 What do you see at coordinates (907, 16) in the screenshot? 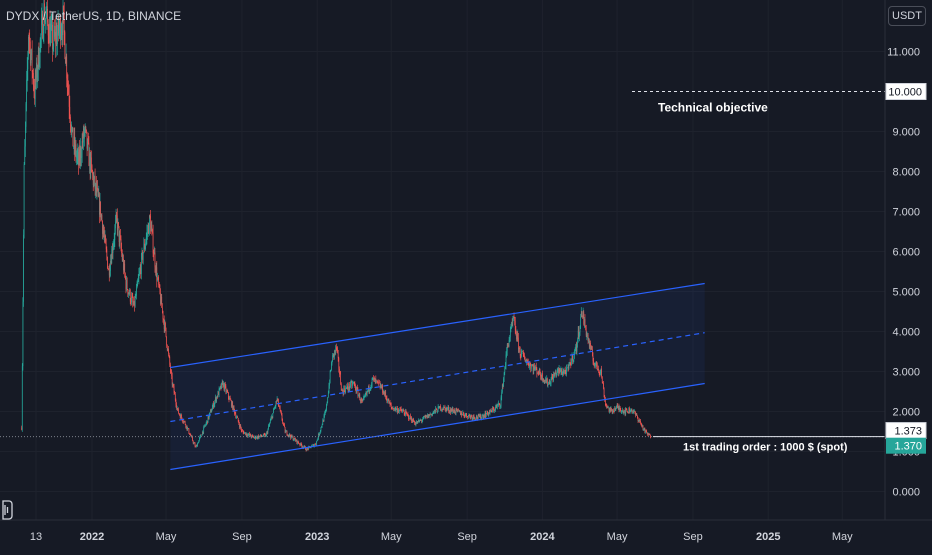
I see `currency-button: USDT` at bounding box center [907, 16].